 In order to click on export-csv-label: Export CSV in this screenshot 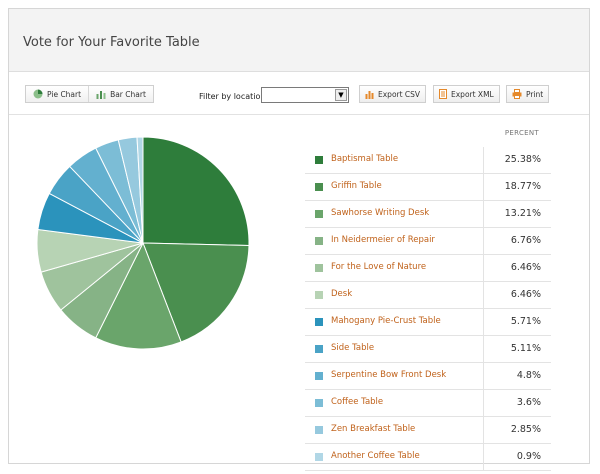, I will do `click(399, 94)`.